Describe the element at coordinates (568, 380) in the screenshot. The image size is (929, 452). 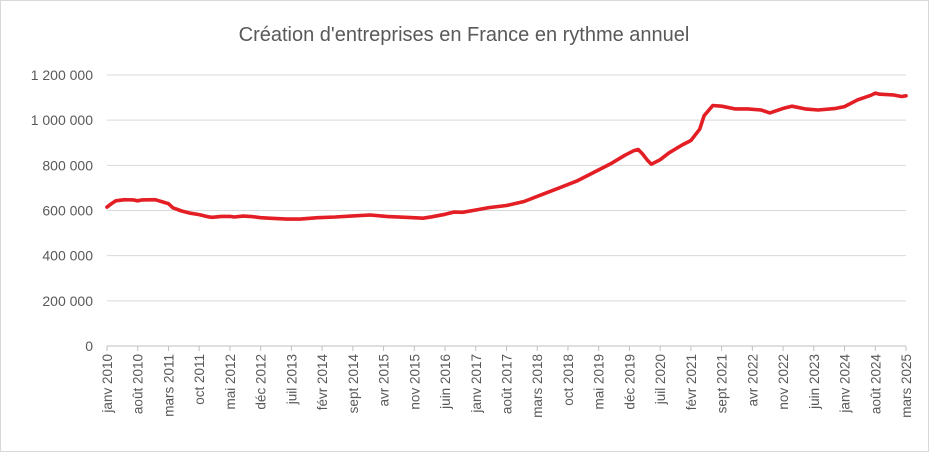
I see `x-tick-label: oct 2018` at that location.